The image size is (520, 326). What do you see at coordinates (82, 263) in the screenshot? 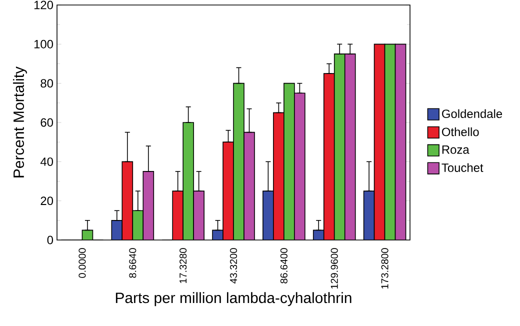
I see `x-tick-label: 0.0000` at bounding box center [82, 263].